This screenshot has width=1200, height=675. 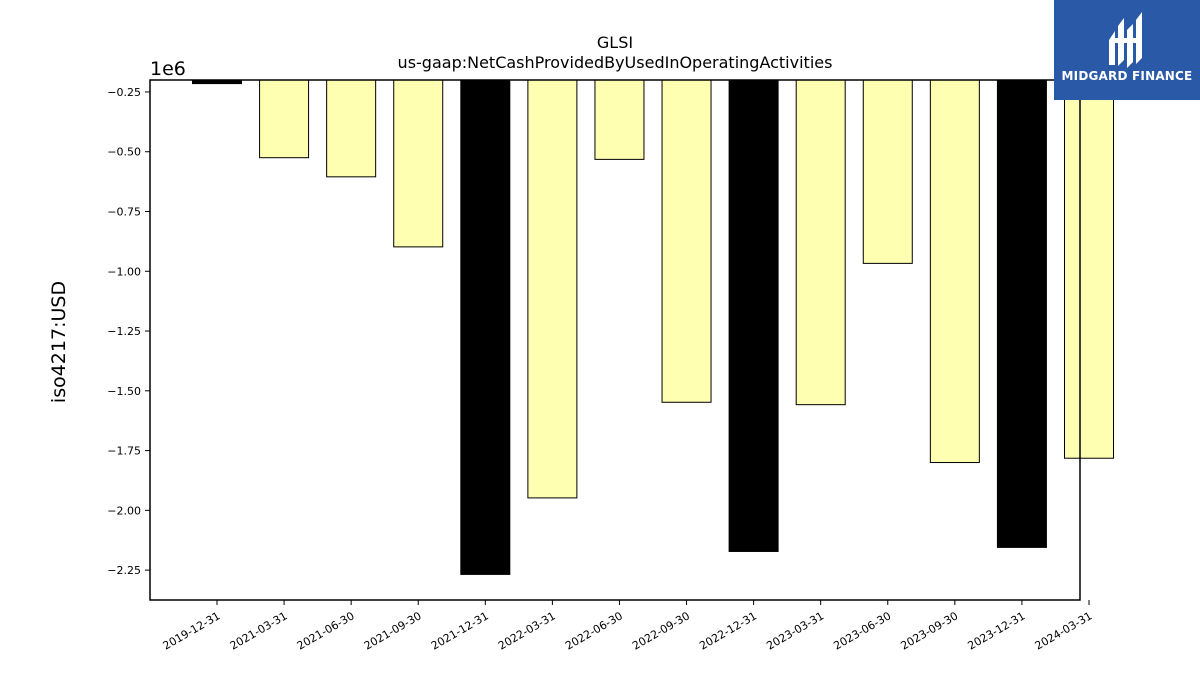 I want to click on y-tick-label: −0.75, so click(x=124, y=211).